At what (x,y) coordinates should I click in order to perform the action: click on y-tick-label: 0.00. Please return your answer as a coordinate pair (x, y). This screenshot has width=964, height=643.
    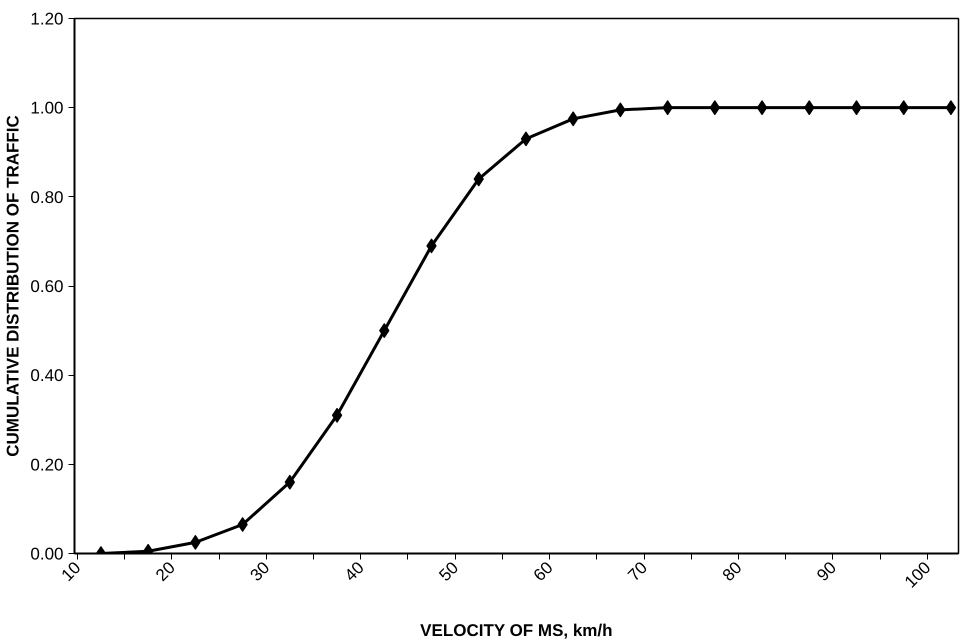
    Looking at the image, I should click on (47, 554).